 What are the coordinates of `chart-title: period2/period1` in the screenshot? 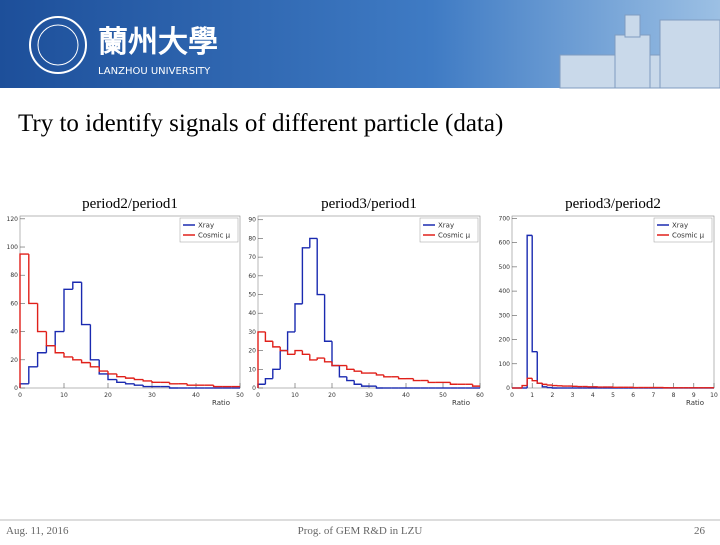 It's located at (130, 204).